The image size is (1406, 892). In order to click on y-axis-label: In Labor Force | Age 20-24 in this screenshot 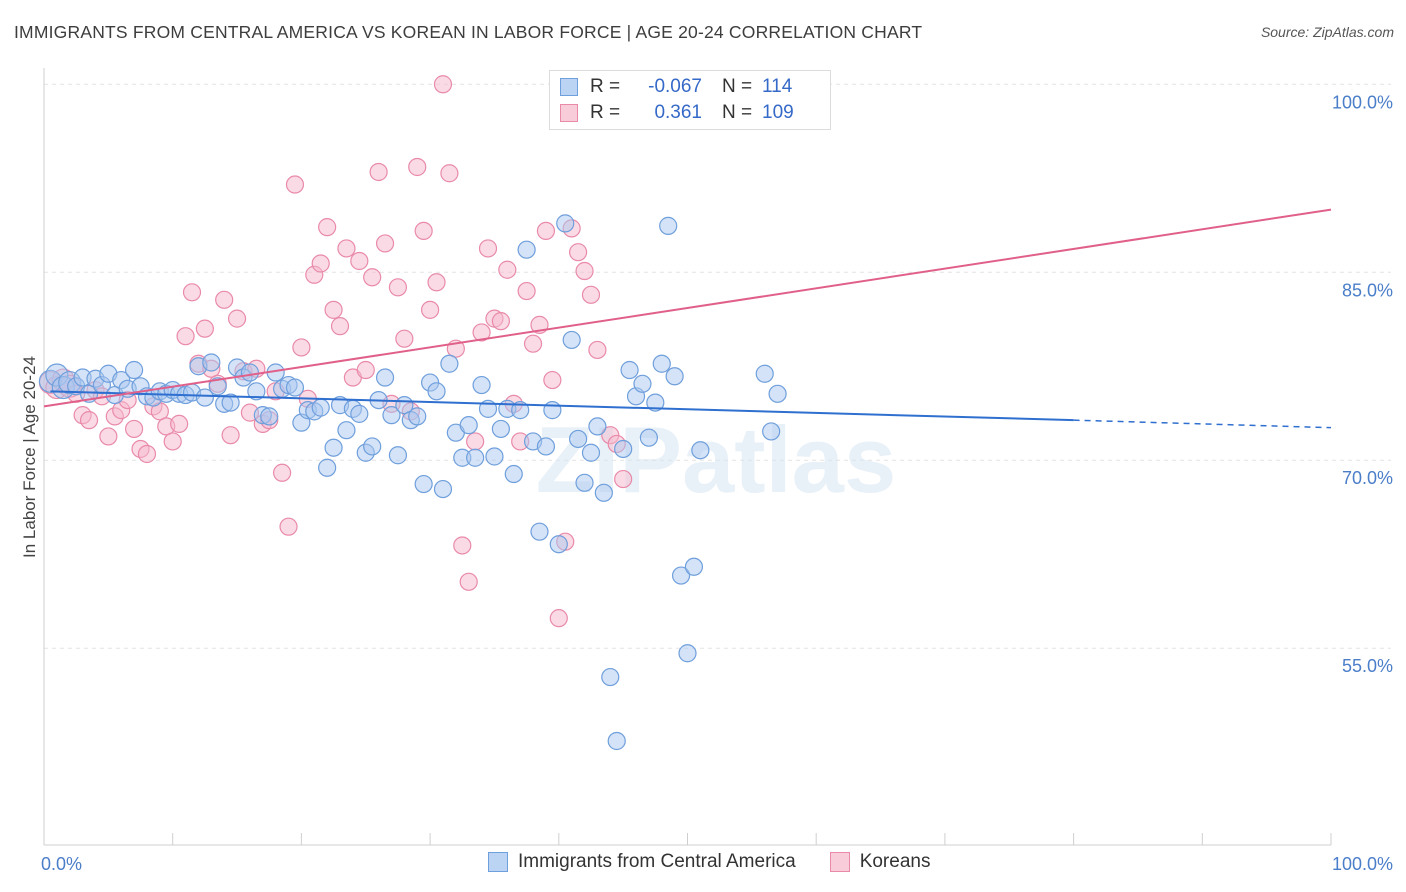, I will do `click(29, 457)`.